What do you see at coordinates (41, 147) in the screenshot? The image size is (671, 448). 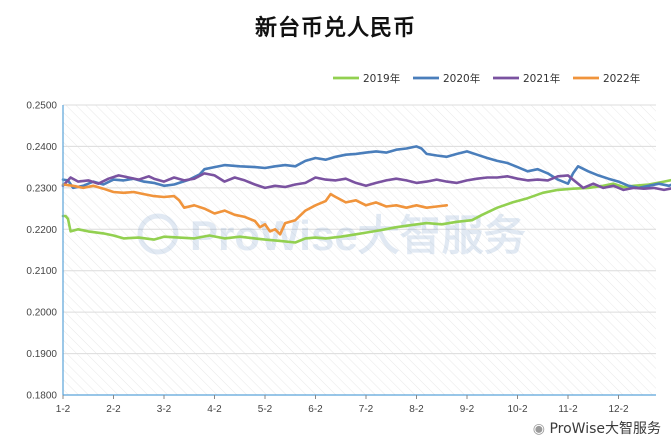 I see `y-tick-label: 0.2400` at bounding box center [41, 147].